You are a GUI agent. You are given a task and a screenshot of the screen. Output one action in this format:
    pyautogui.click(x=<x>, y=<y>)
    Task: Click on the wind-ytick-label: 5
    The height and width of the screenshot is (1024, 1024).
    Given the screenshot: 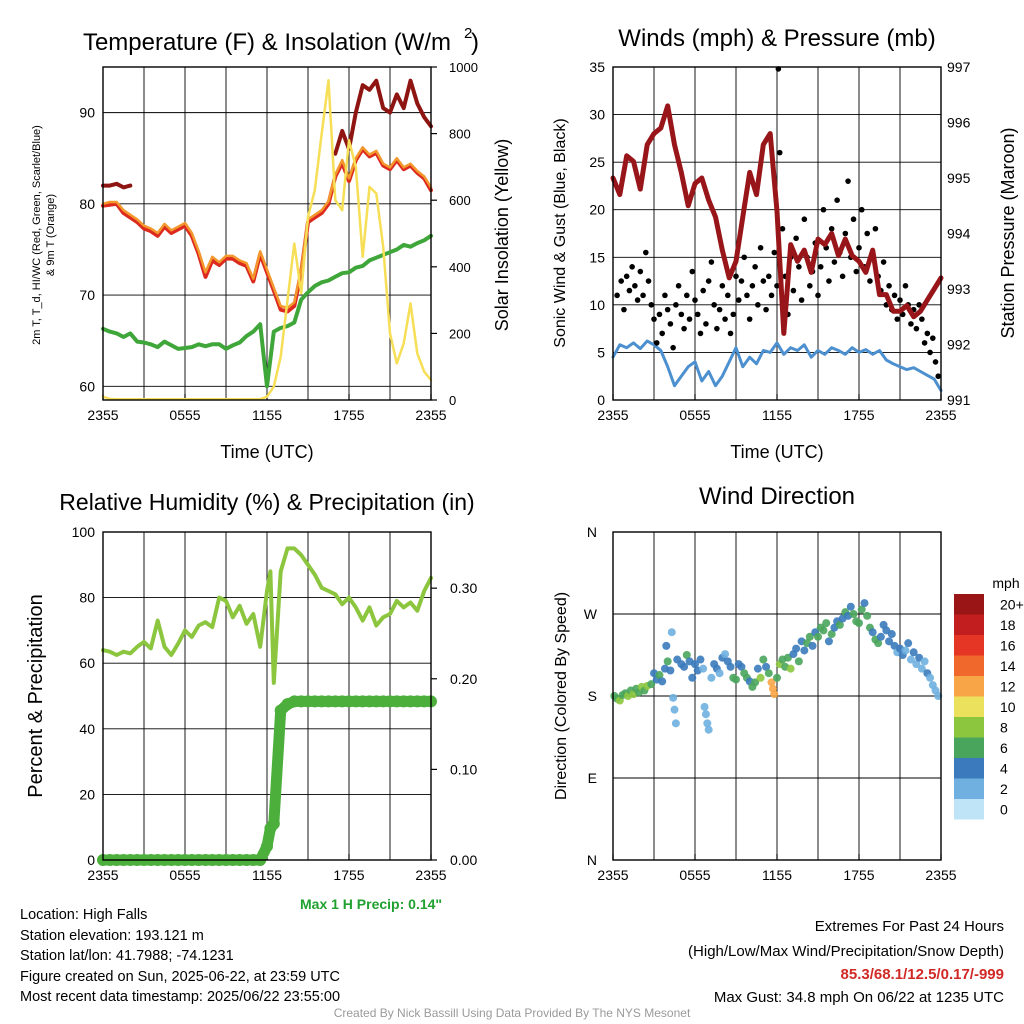 What is the action you would take?
    pyautogui.click(x=601, y=352)
    